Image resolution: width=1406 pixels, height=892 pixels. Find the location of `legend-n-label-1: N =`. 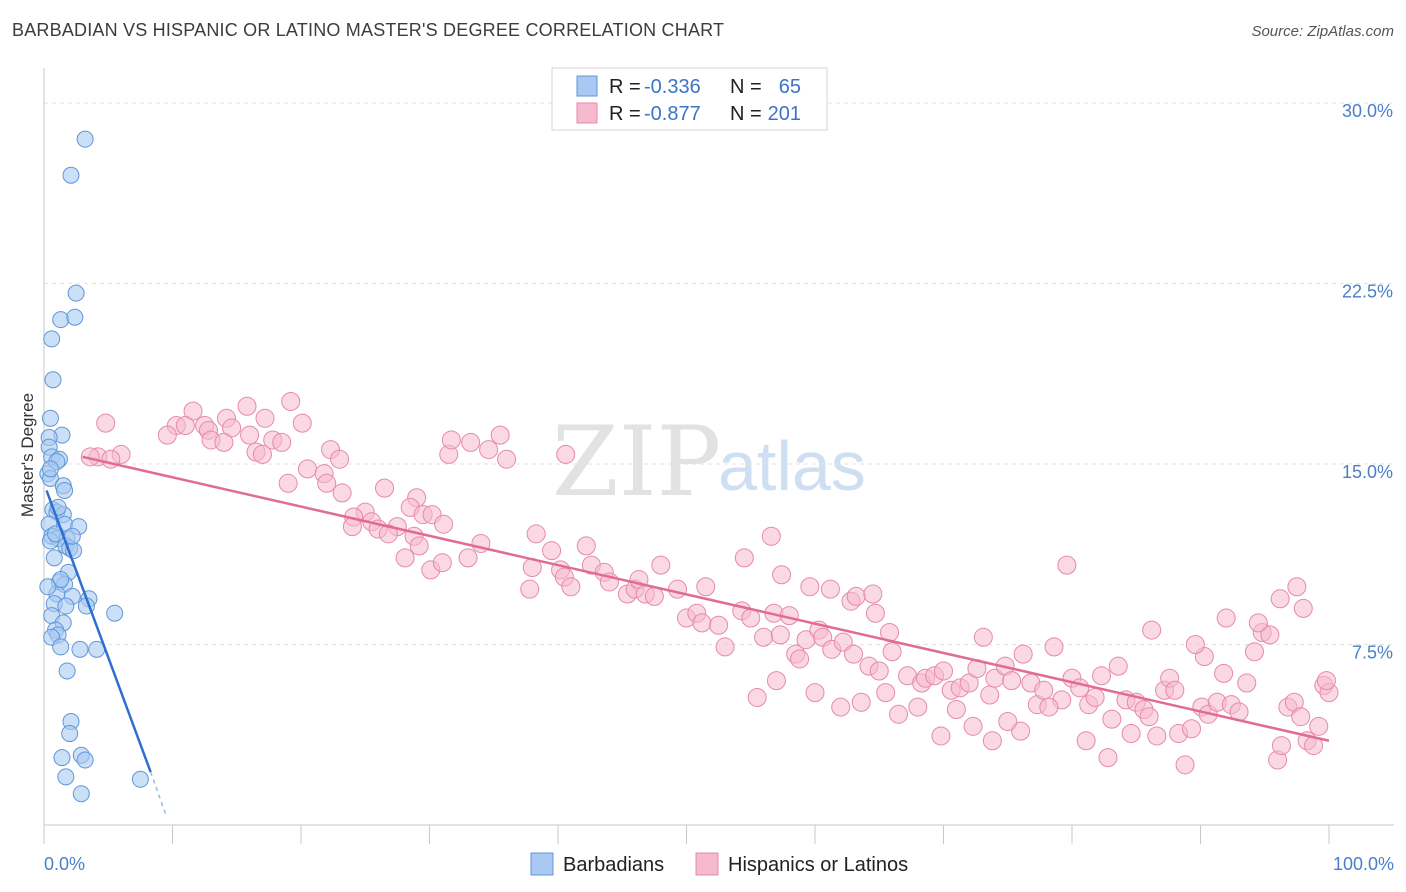

legend-n-label-1: N = is located at coordinates (746, 87).